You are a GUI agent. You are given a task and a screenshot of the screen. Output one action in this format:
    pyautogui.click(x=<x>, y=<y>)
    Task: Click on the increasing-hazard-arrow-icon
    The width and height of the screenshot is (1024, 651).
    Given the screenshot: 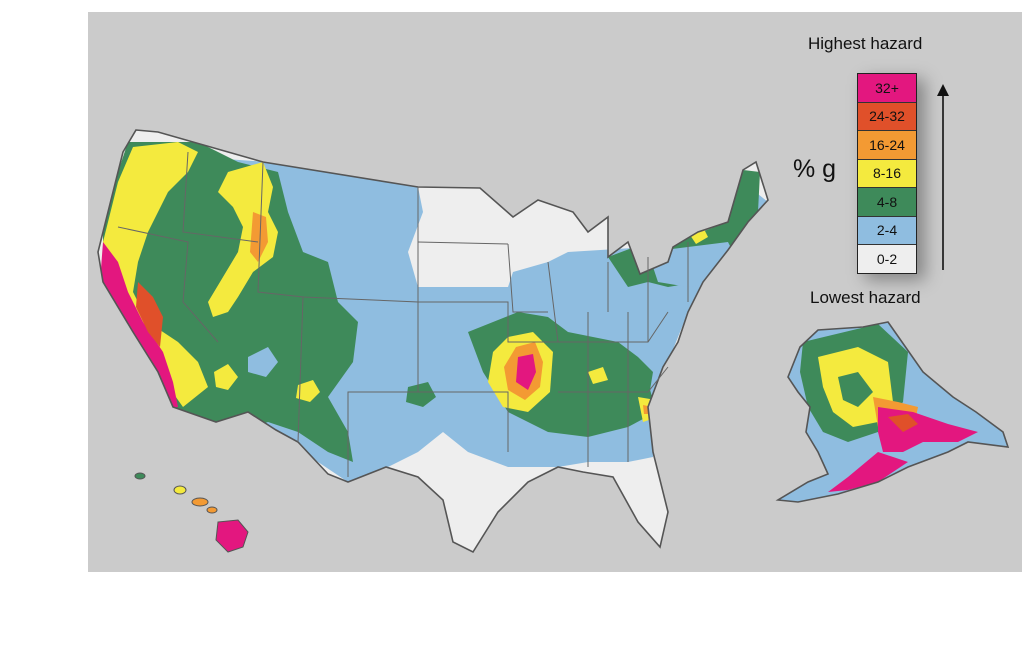 What is the action you would take?
    pyautogui.click(x=943, y=177)
    